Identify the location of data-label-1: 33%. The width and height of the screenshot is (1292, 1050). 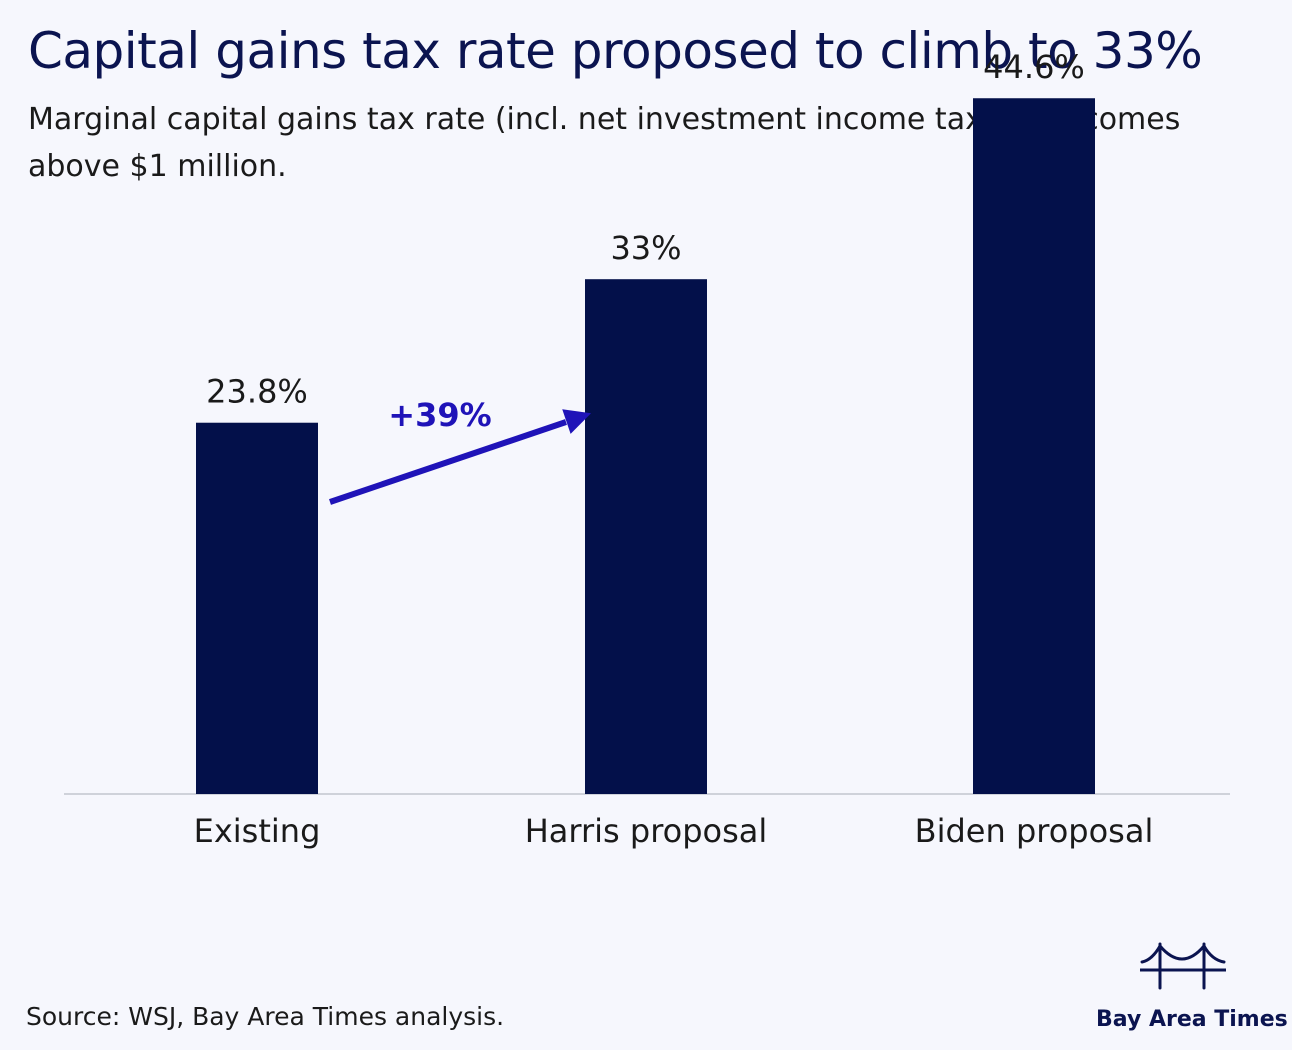
(645, 248).